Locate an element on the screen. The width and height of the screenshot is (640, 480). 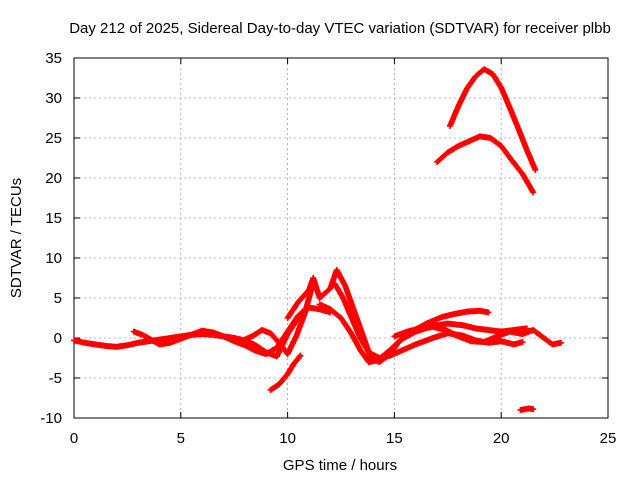
x-tick-label: 15 is located at coordinates (394, 438).